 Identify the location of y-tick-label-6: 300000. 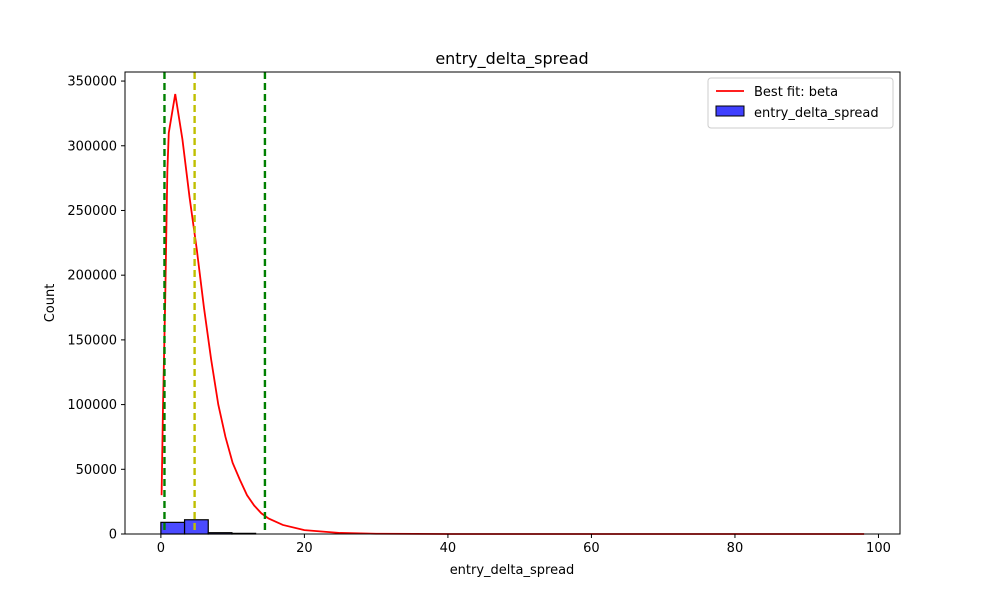
(92, 146).